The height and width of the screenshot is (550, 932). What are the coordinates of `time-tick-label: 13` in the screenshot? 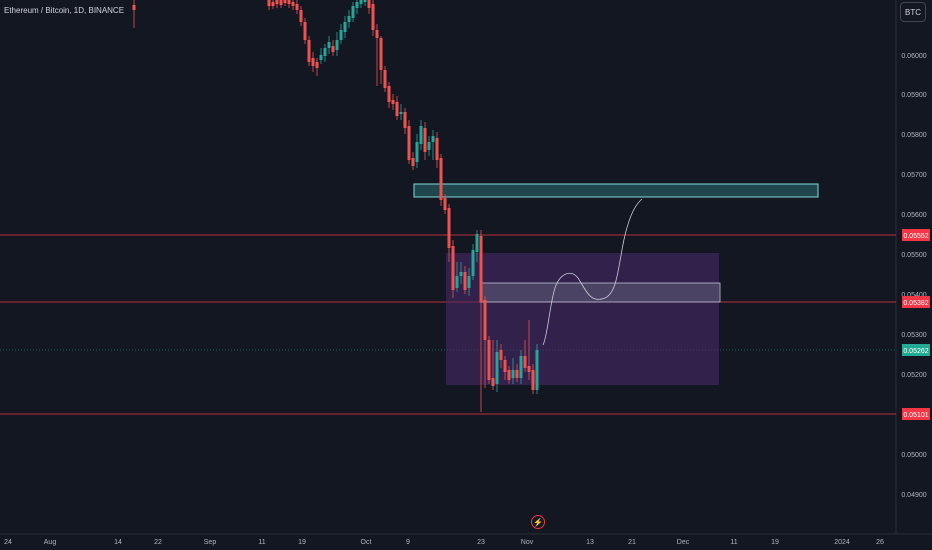 It's located at (590, 542).